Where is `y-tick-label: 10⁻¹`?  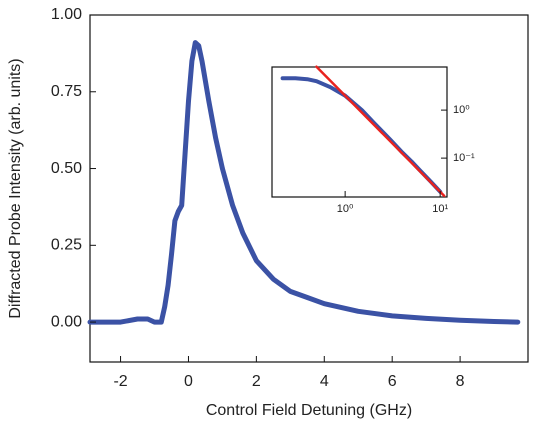 y-tick-label: 10⁻¹ is located at coordinates (464, 158).